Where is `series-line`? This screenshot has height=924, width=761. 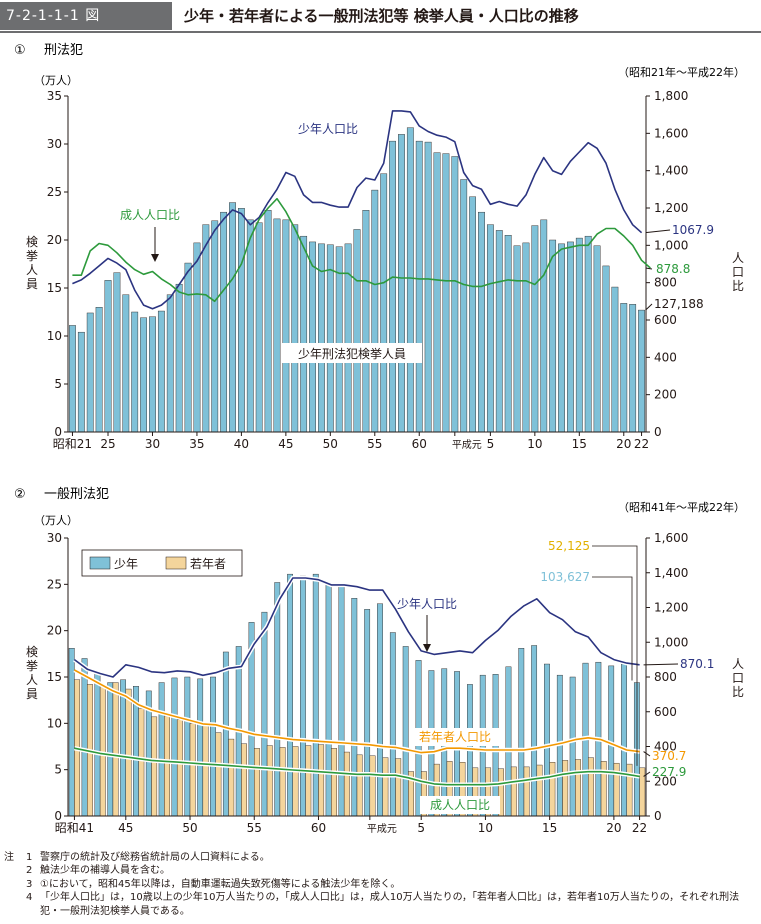
series-line is located at coordinates (357, 711).